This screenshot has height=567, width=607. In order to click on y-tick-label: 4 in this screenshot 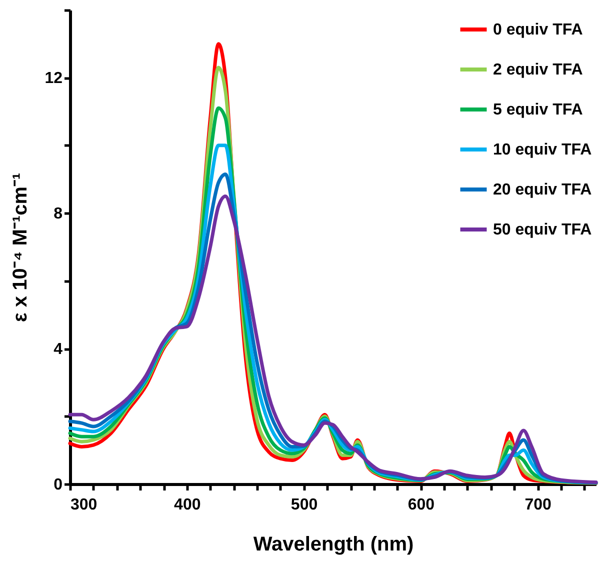, I will do `click(58, 349)`.